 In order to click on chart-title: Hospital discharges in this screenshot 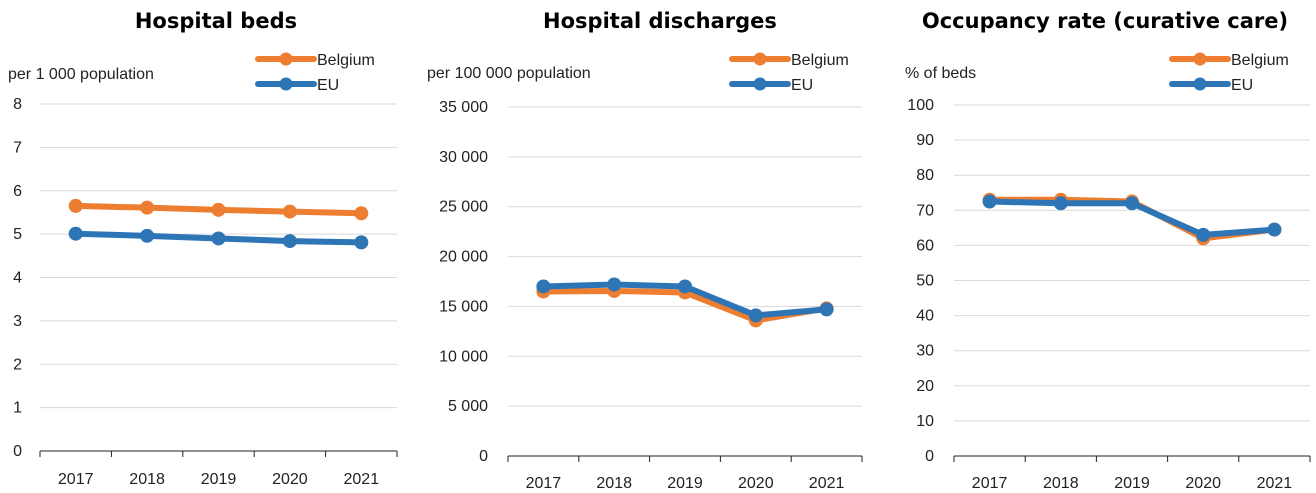, I will do `click(660, 21)`.